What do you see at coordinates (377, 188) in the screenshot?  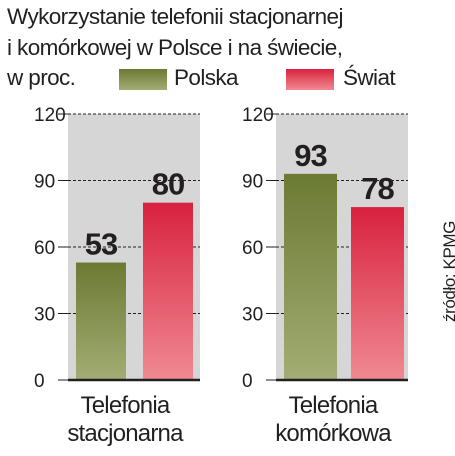 I see `data-label: 78` at bounding box center [377, 188].